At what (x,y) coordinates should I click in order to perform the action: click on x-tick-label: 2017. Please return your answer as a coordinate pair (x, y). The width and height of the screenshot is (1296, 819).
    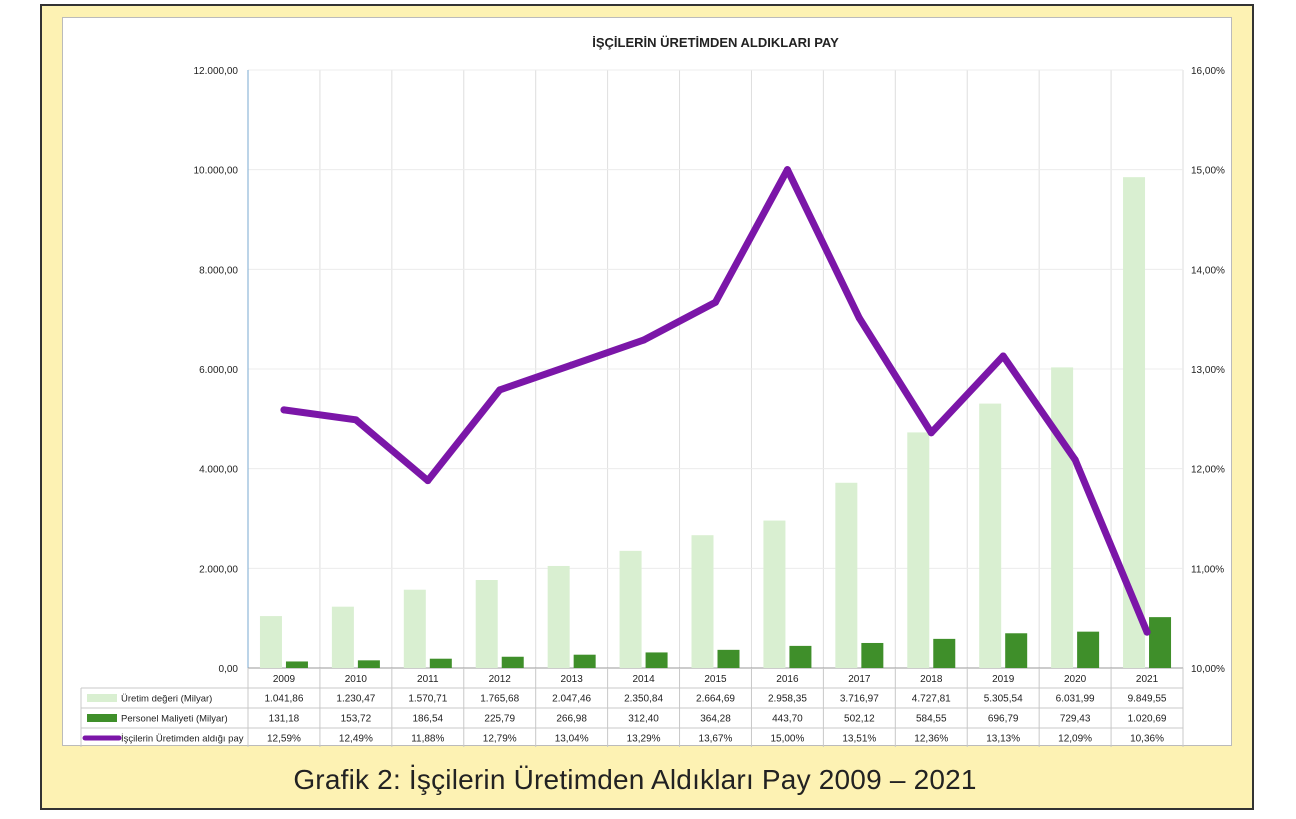
    Looking at the image, I should click on (859, 679).